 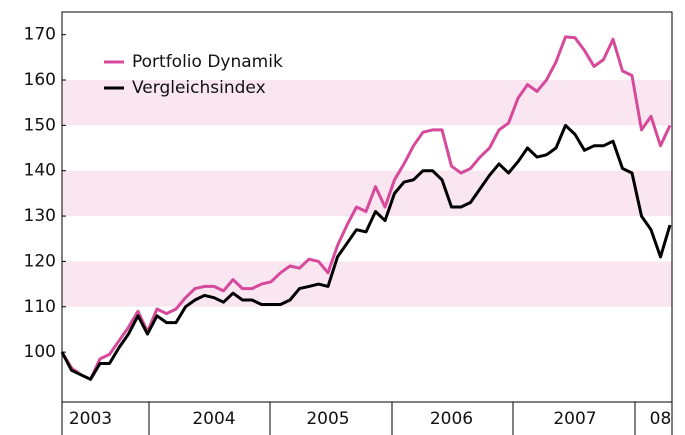 What do you see at coordinates (40, 216) in the screenshot?
I see `y-tick-label: 130` at bounding box center [40, 216].